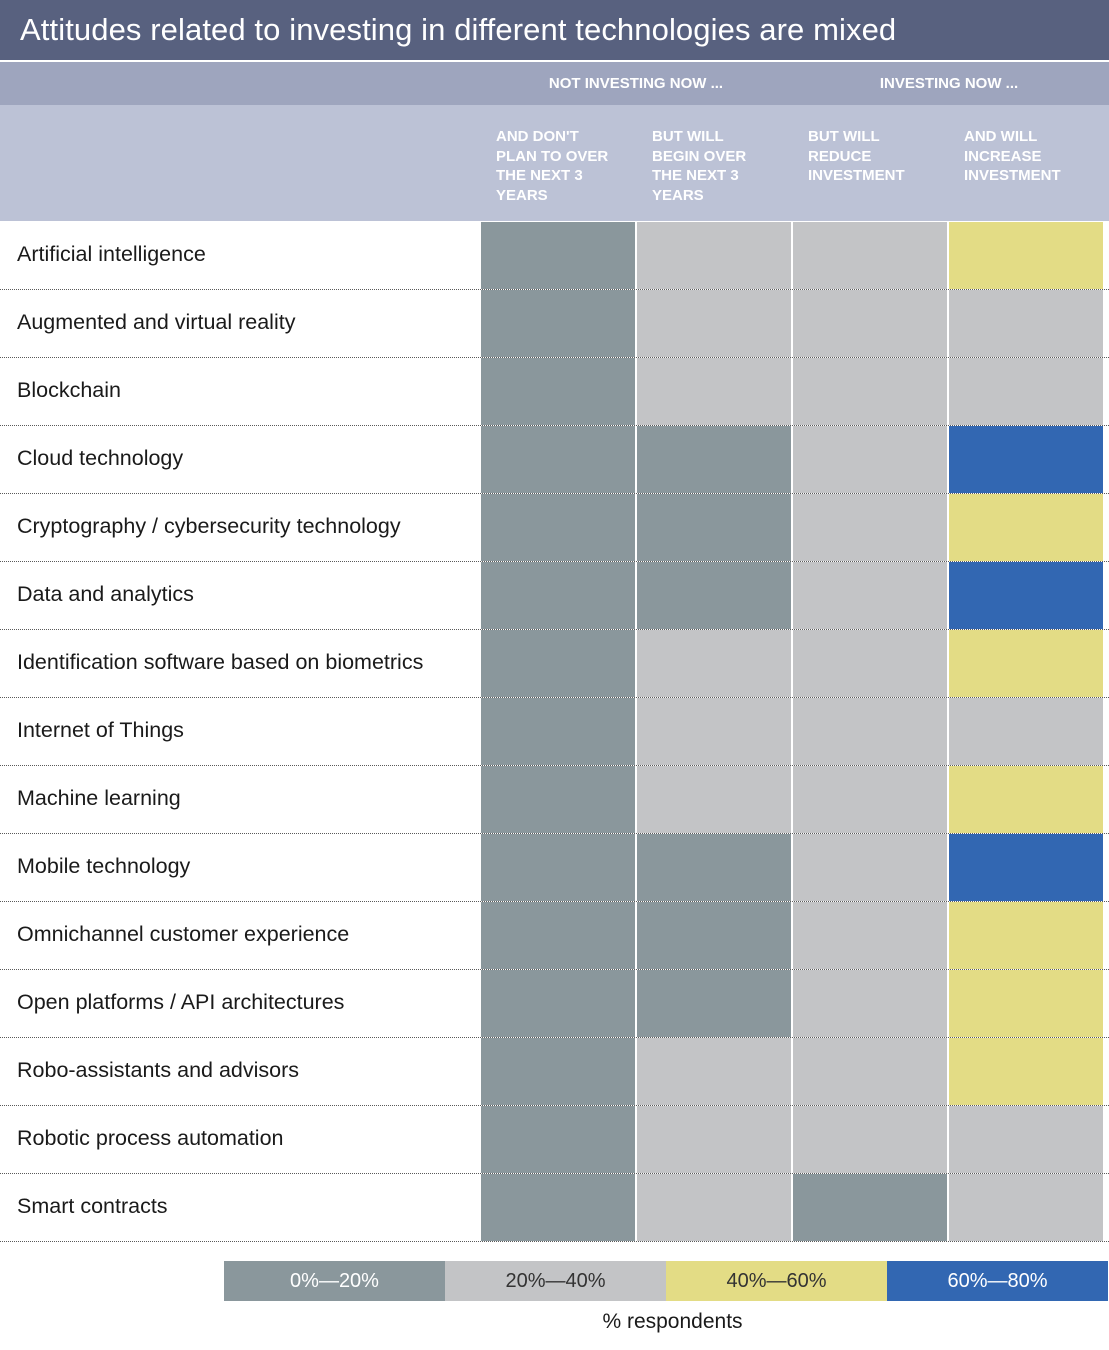  What do you see at coordinates (99, 798) in the screenshot?
I see `row-label-machine-learning: Machine learning` at bounding box center [99, 798].